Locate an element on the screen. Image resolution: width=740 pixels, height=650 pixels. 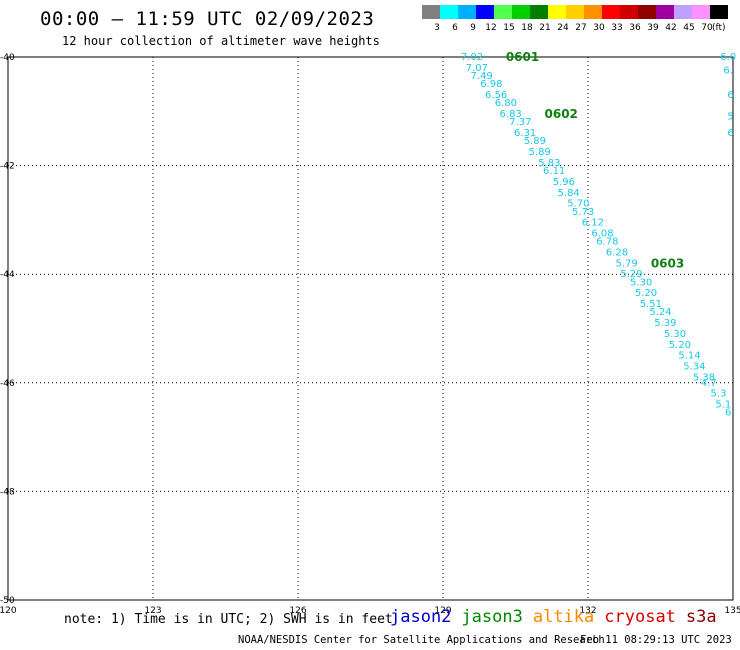
timestamp-text: Feb 11 08:29:13 UTC 2023 is located at coordinates (656, 640).